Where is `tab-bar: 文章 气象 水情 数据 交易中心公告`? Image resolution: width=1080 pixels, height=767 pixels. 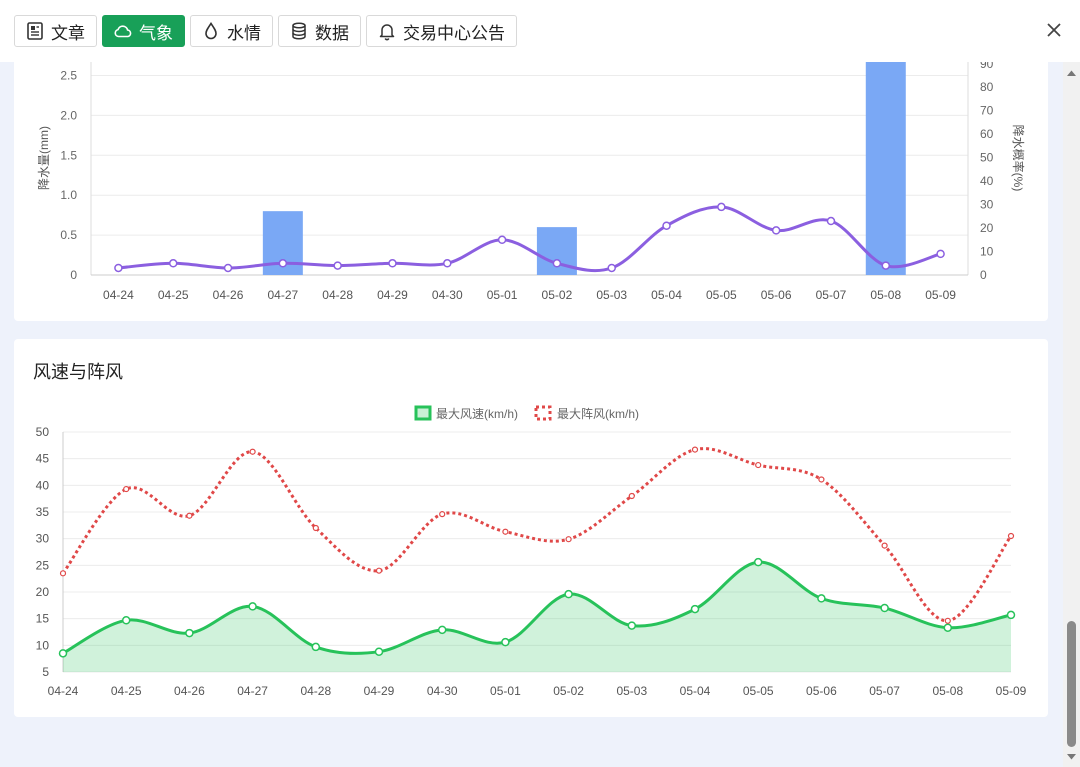 tab-bar: 文章 气象 水情 数据 交易中心公告 is located at coordinates (268, 31).